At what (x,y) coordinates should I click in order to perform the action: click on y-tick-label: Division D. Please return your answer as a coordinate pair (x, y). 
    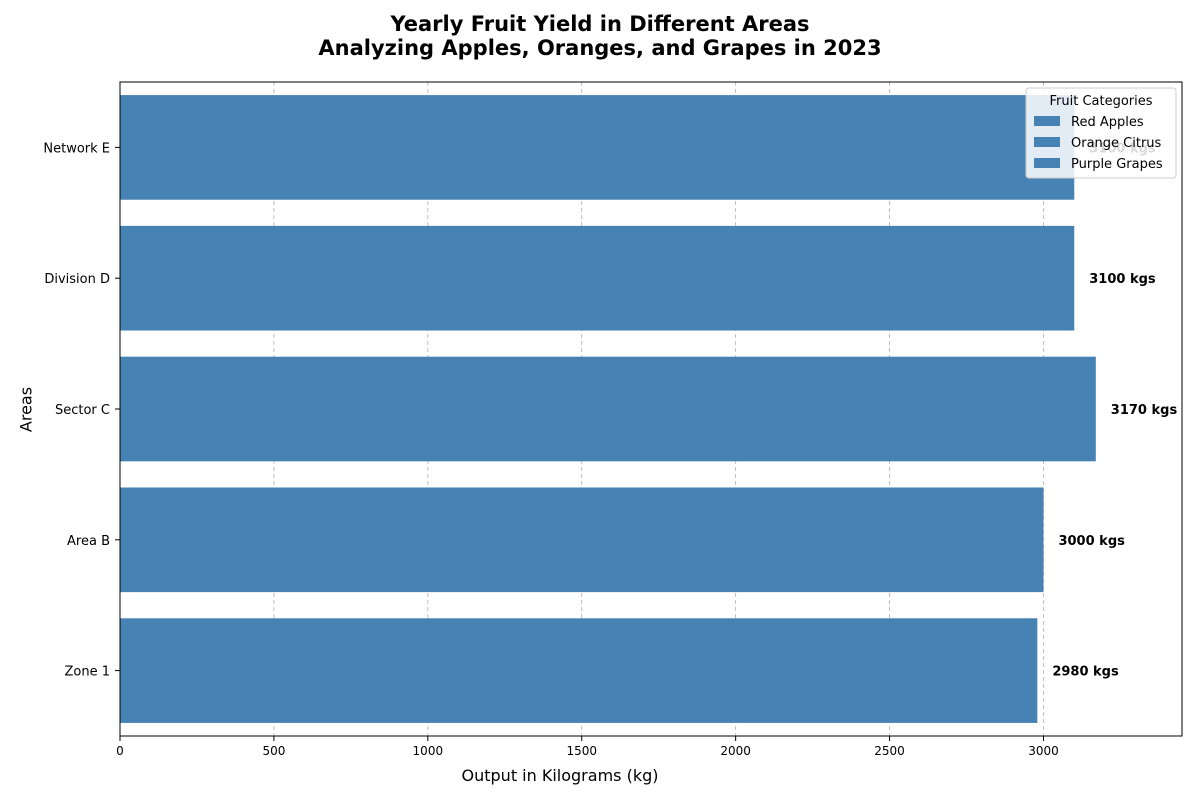
    Looking at the image, I should click on (77, 279).